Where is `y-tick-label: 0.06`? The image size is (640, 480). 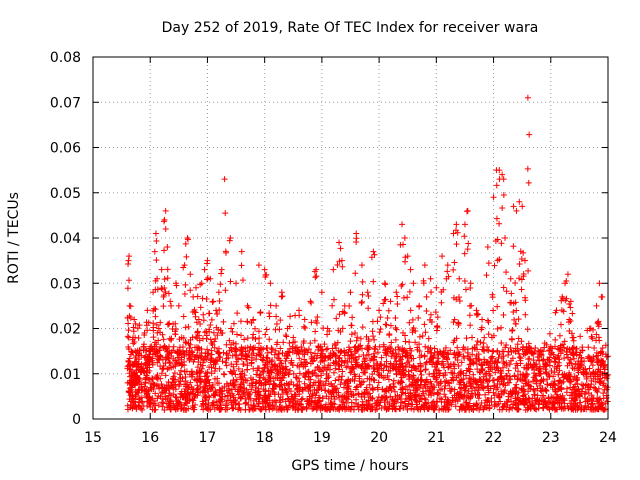 y-tick-label: 0.06 is located at coordinates (65, 149).